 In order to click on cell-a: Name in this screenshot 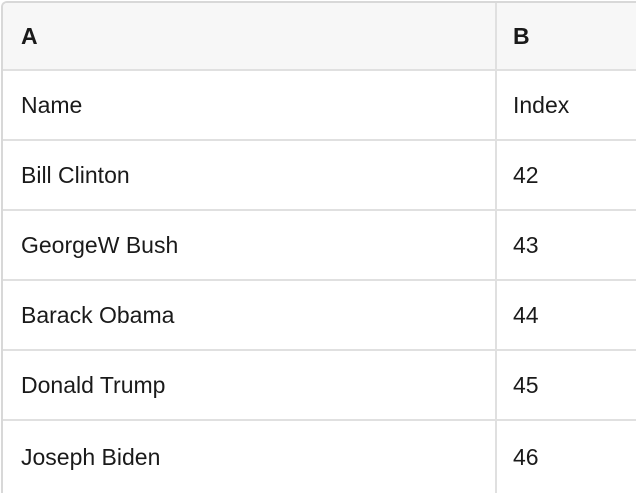, I will do `click(52, 104)`.